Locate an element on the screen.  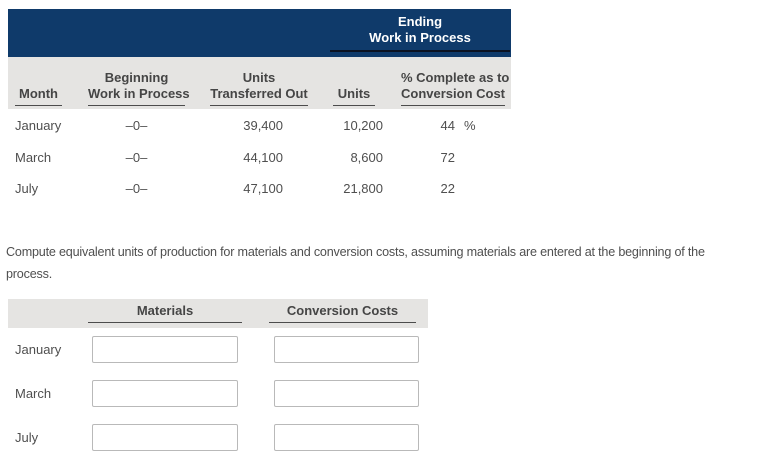
cell-month: March is located at coordinates (33, 157).